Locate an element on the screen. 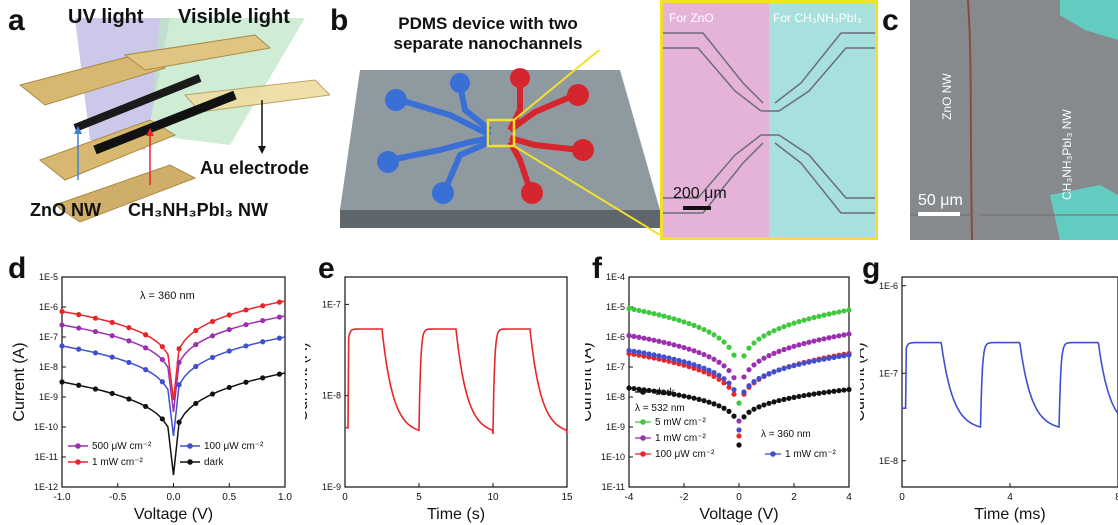  panel-letter-b: b is located at coordinates (339, 20).